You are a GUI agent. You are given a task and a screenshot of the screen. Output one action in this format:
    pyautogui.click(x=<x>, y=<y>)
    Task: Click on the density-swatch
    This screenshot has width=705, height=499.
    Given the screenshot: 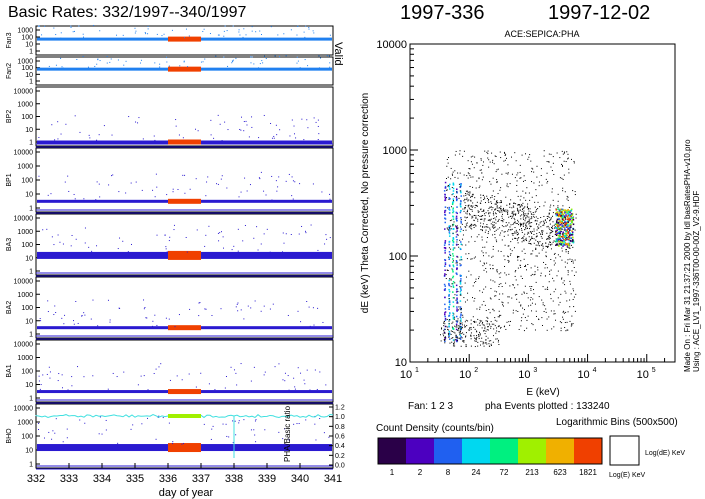 What is the action you would take?
    pyautogui.click(x=504, y=451)
    